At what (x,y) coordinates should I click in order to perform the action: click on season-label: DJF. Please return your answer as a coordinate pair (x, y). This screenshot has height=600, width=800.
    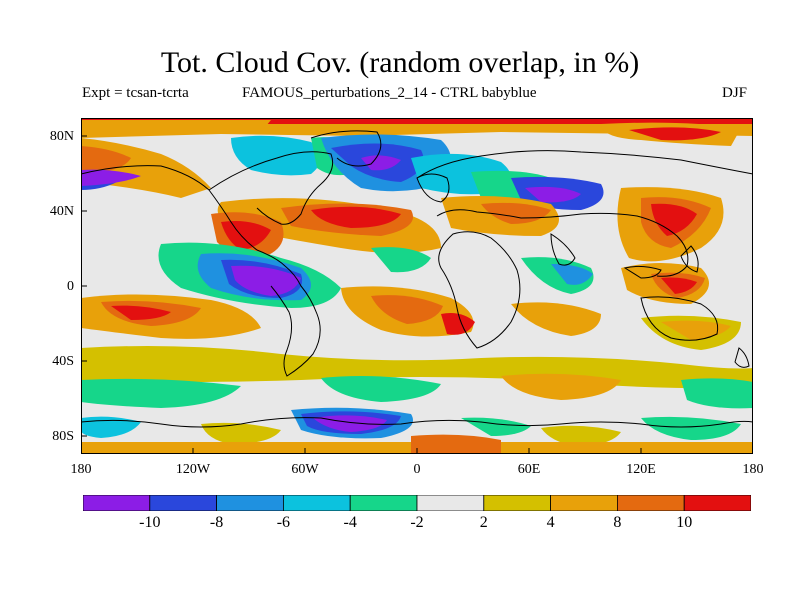
    Looking at the image, I should click on (735, 93).